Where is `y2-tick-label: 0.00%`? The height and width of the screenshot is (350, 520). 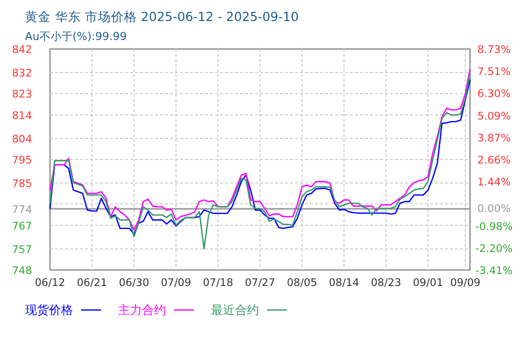
y2-tick-label: 0.00% is located at coordinates (494, 208).